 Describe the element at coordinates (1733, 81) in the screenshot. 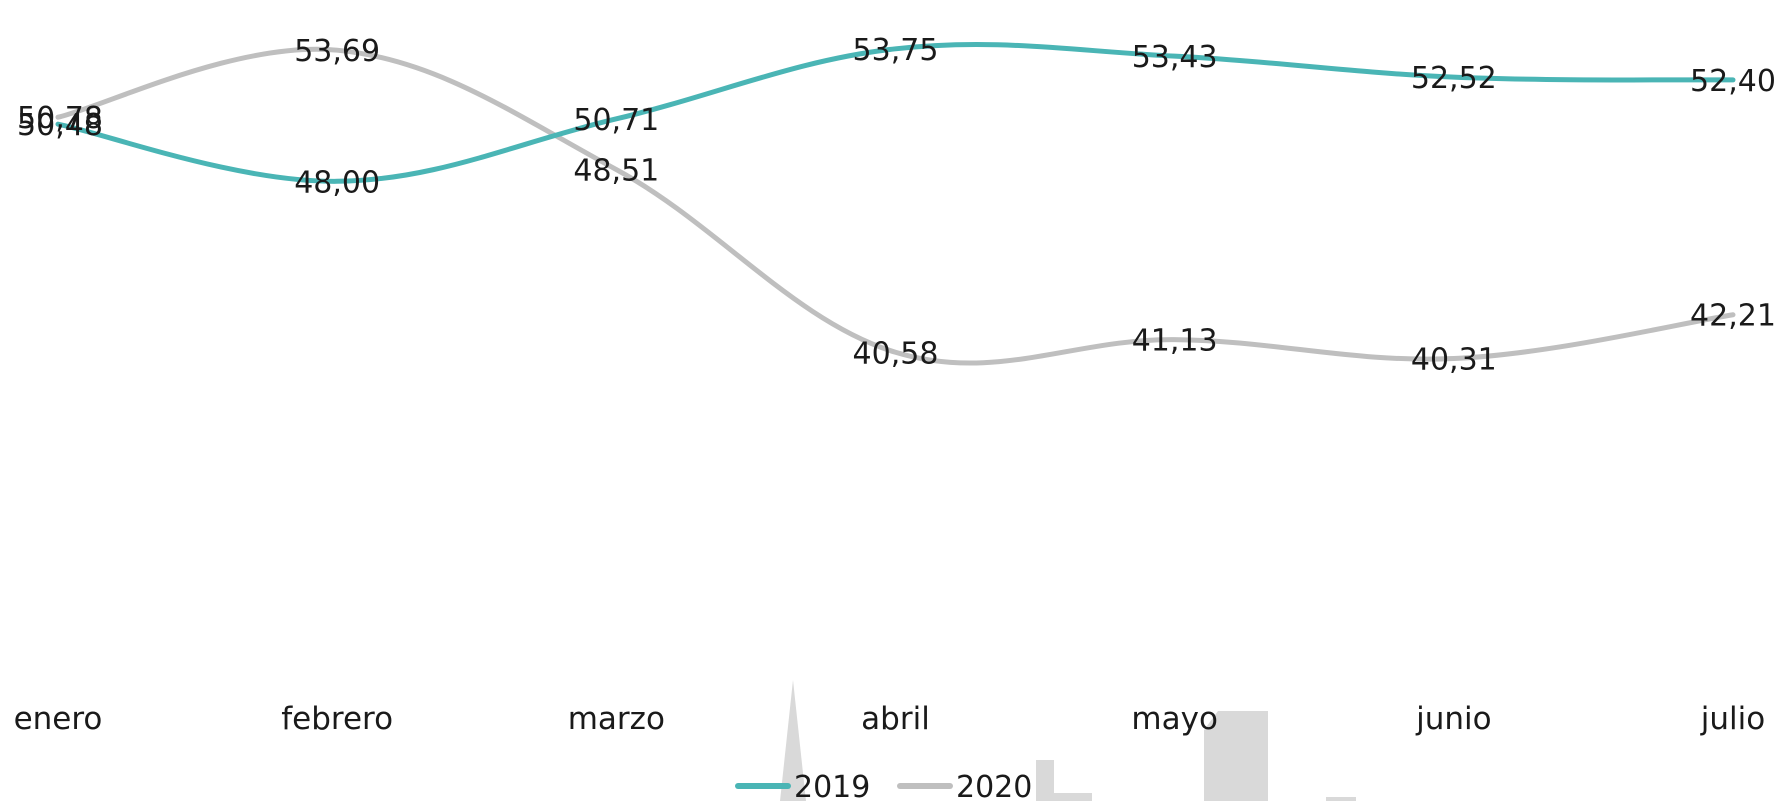

I see `data-label-2019-julio: 52,40` at that location.